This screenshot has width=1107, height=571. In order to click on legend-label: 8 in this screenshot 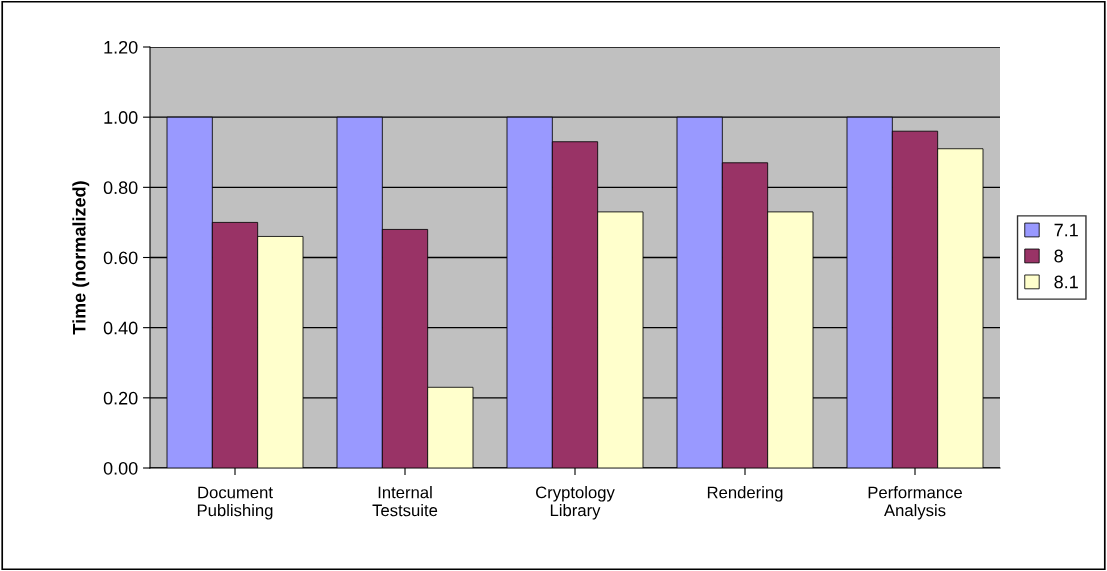, I will do `click(1058, 256)`.